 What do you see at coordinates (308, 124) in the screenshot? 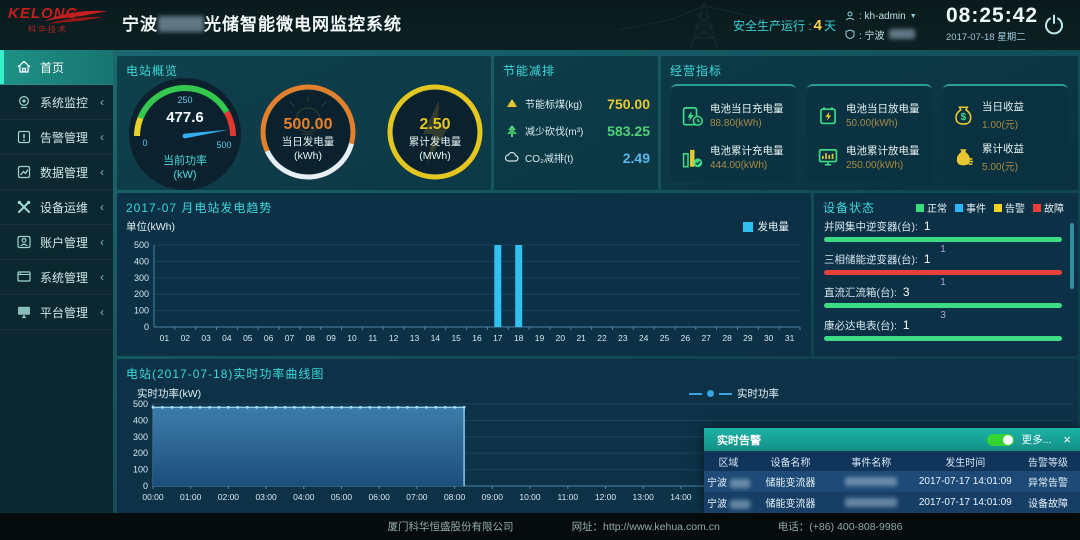
I see `svg-text: 500.00` at bounding box center [308, 124].